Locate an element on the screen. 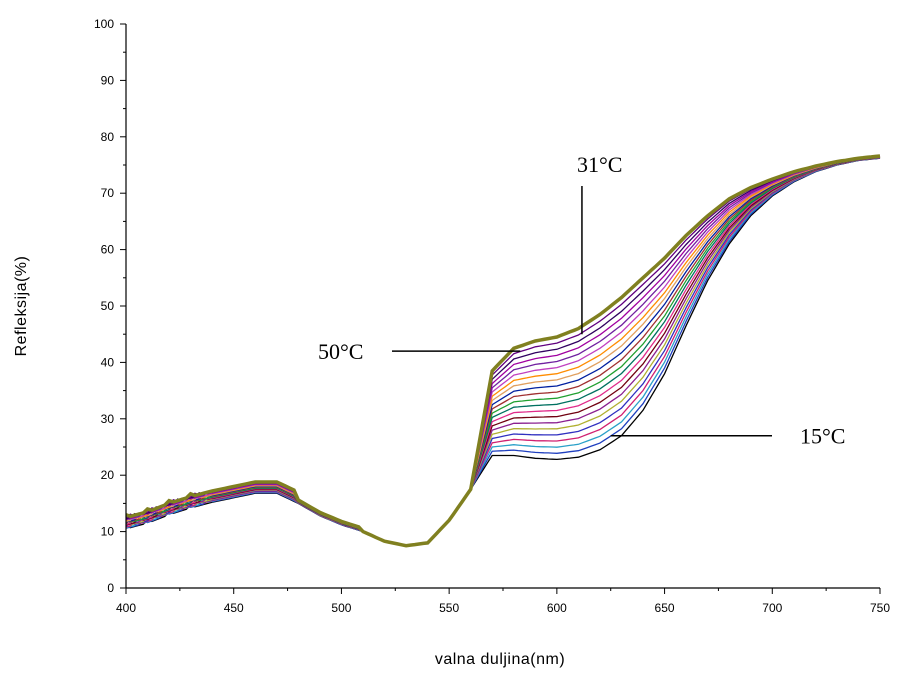 The width and height of the screenshot is (898, 674). x-axis-title: valna duljina(nm) is located at coordinates (500, 659).